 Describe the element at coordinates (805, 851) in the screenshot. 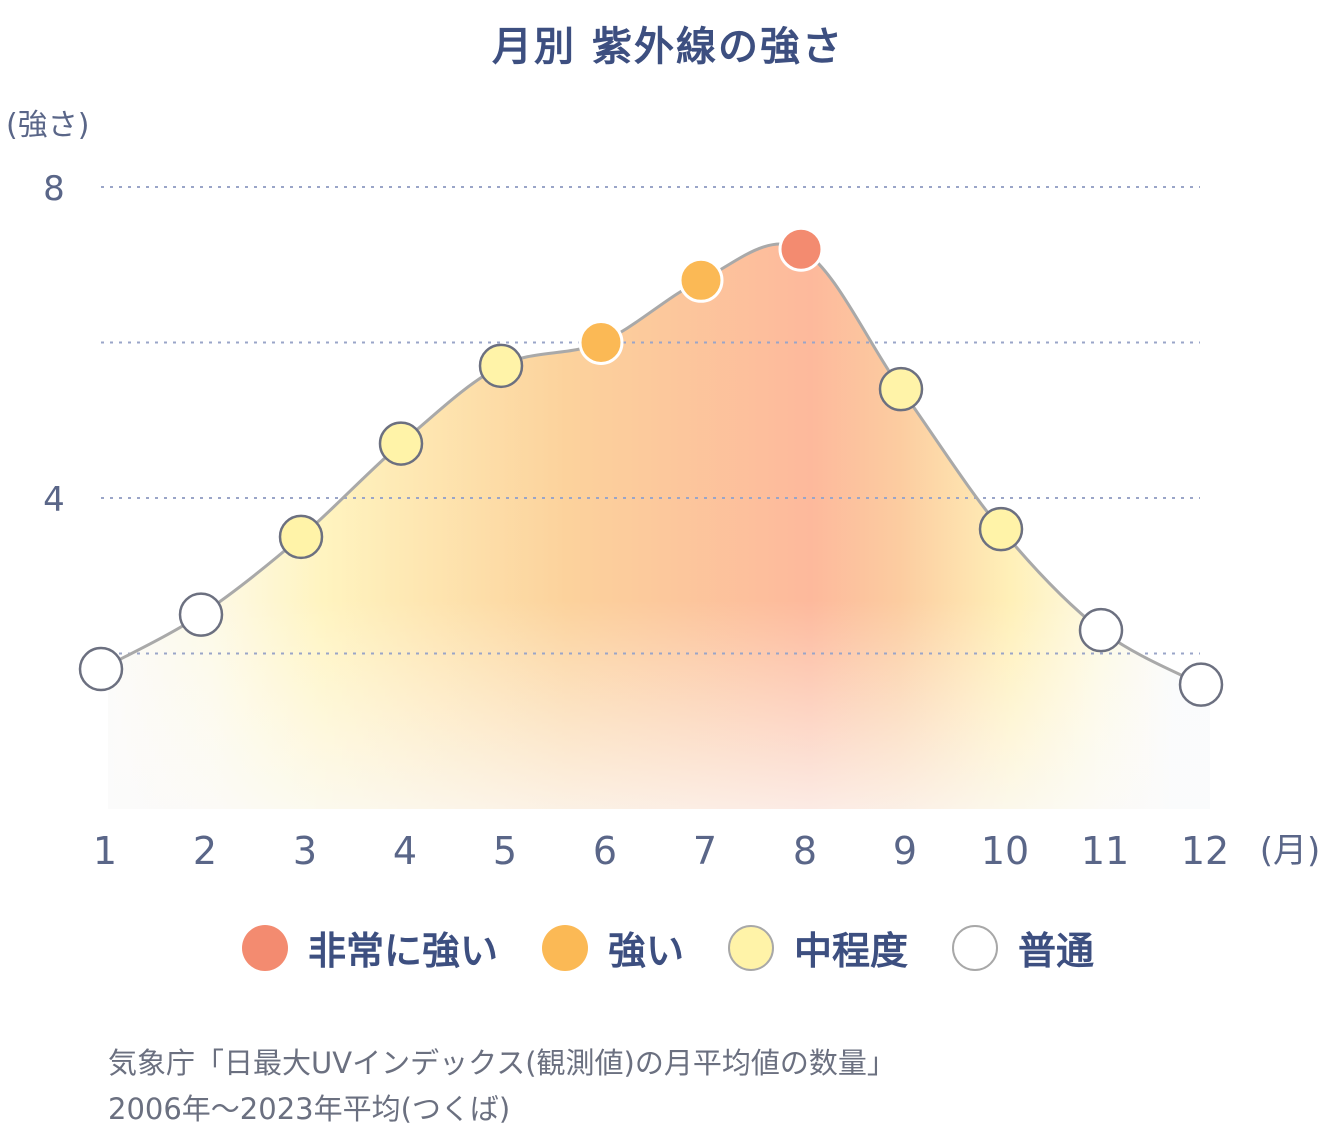

I see `x-tick-label: 8` at that location.